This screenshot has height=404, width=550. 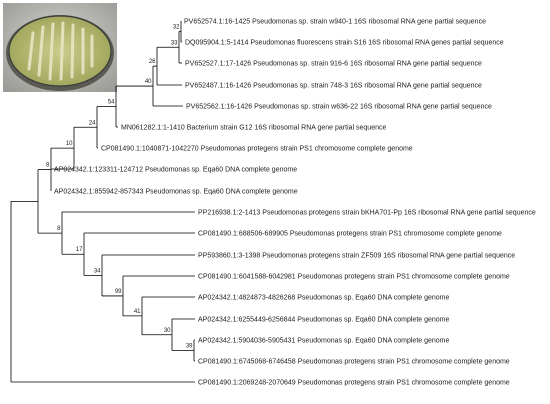 What do you see at coordinates (79, 250) in the screenshot?
I see `bootstrap-support-label: 17` at bounding box center [79, 250].